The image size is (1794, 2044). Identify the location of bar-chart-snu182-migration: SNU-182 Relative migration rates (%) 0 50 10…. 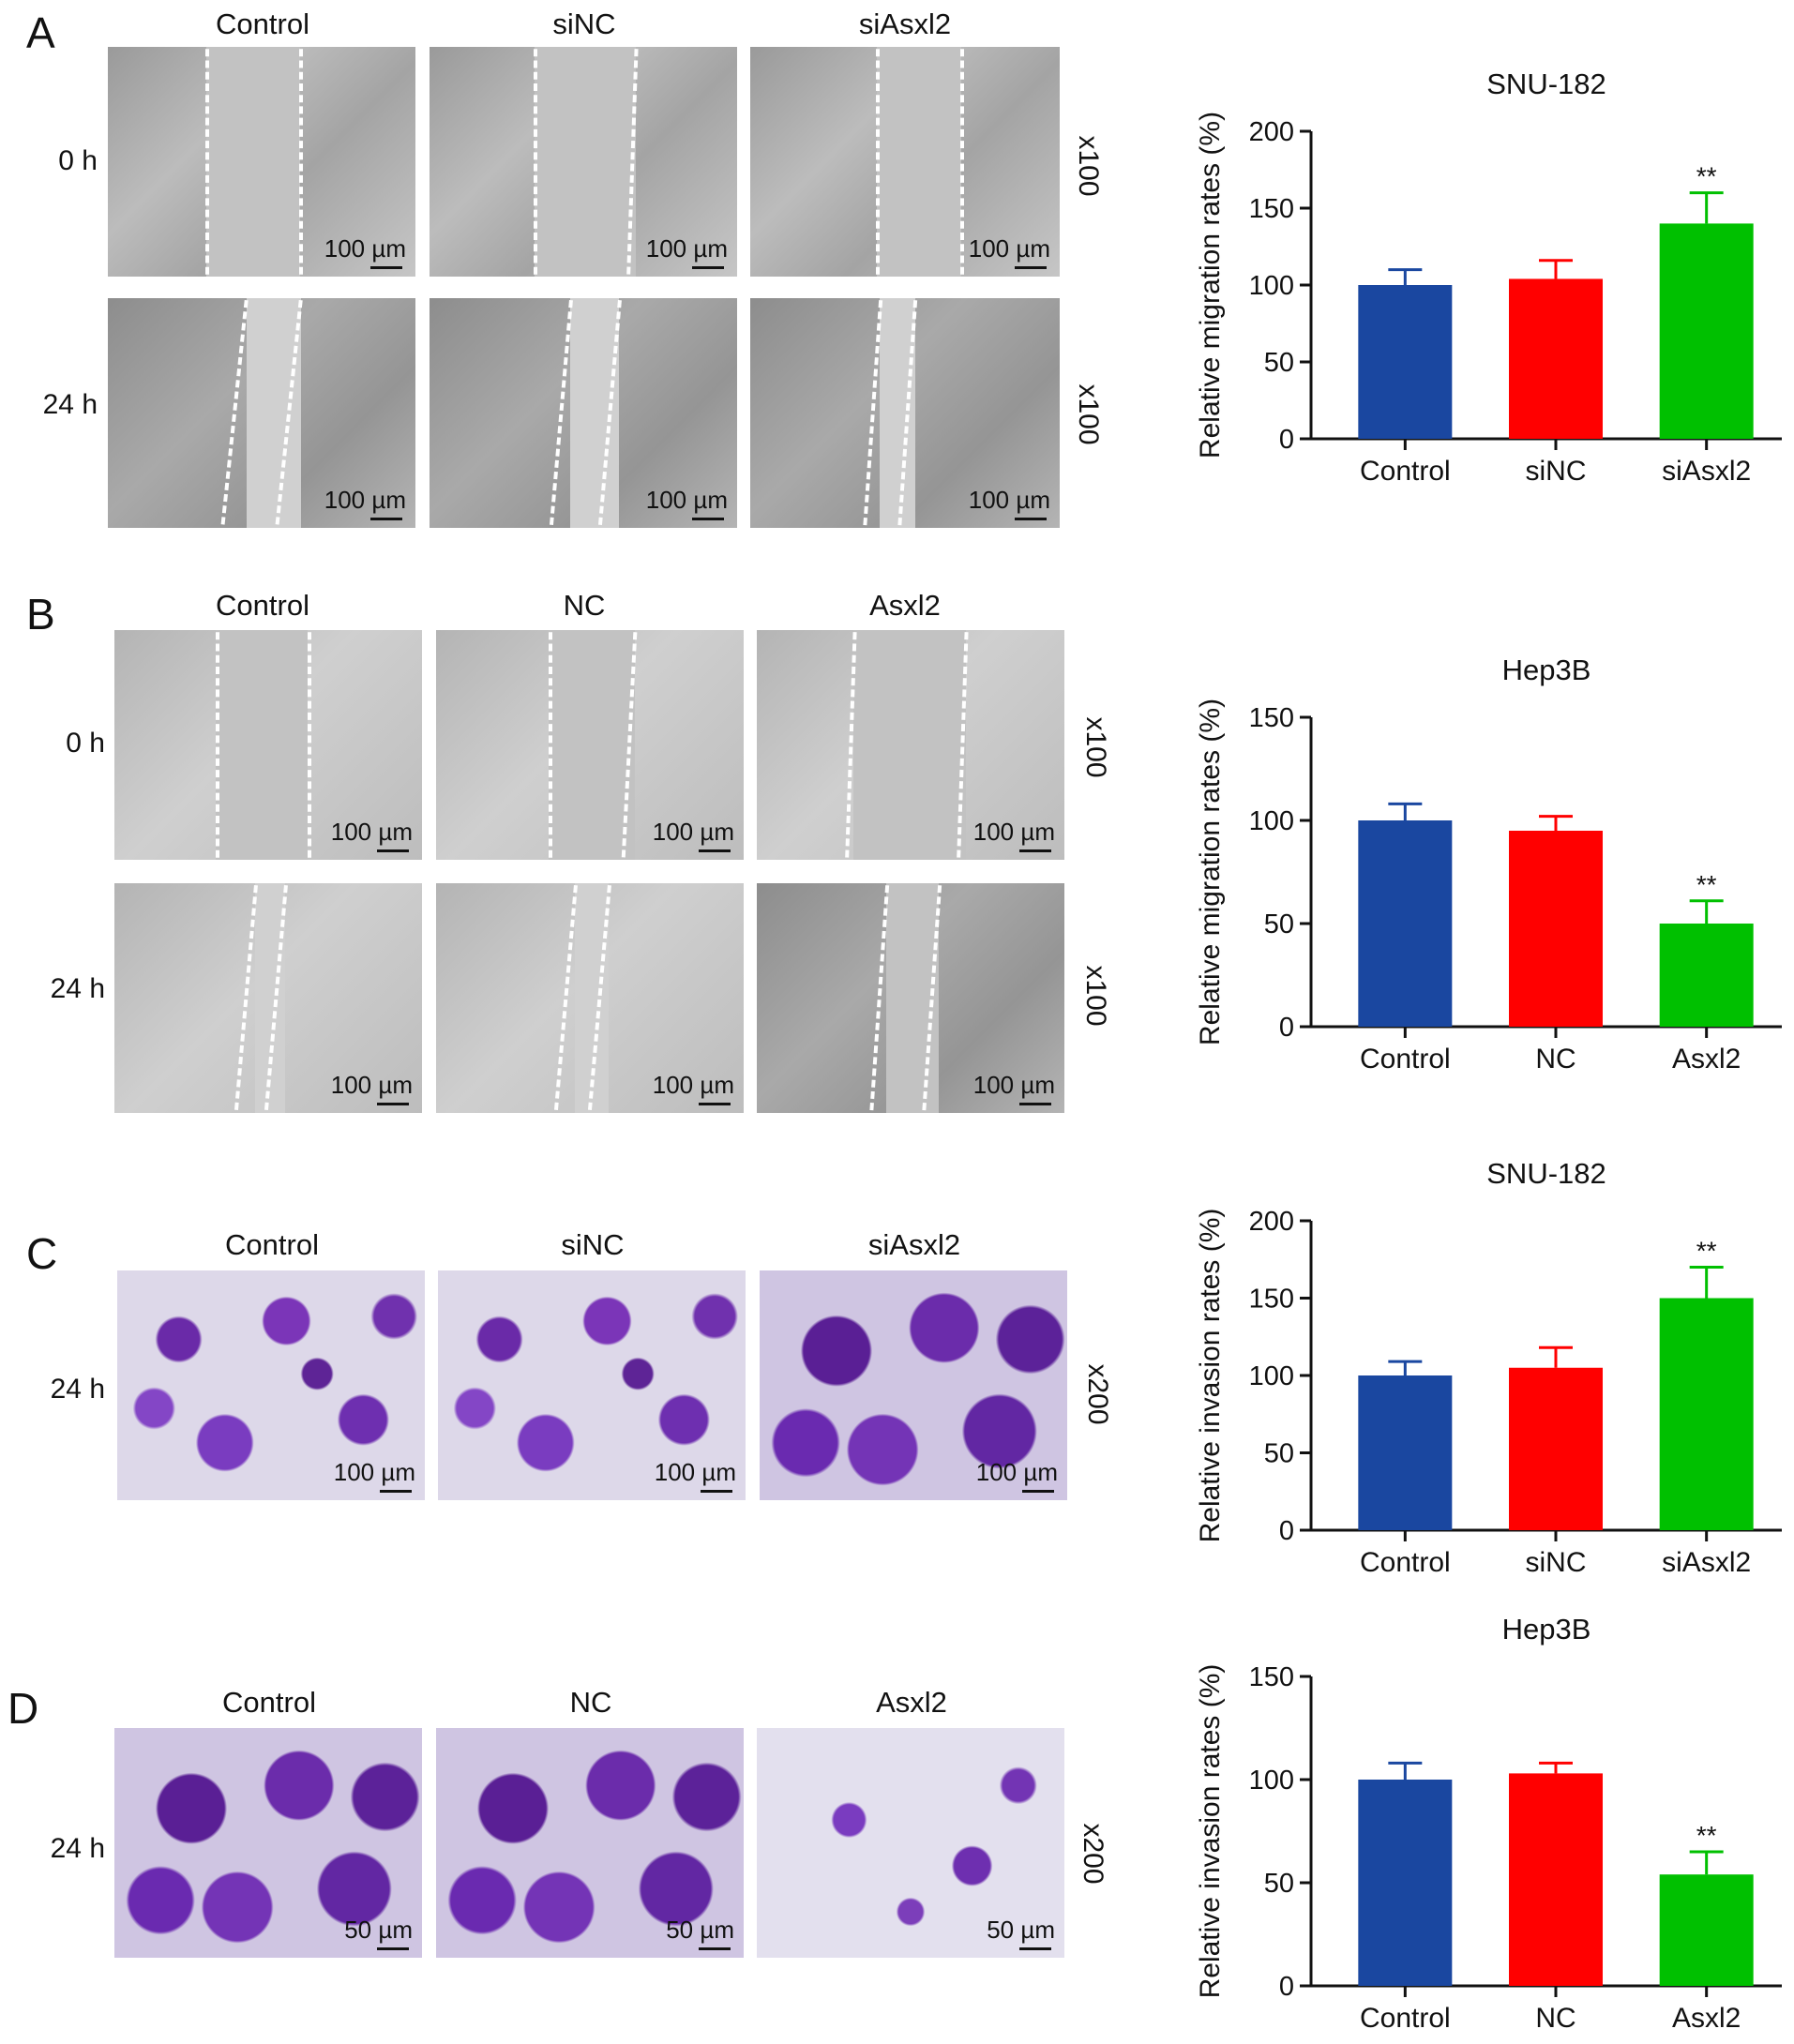
(1488, 277).